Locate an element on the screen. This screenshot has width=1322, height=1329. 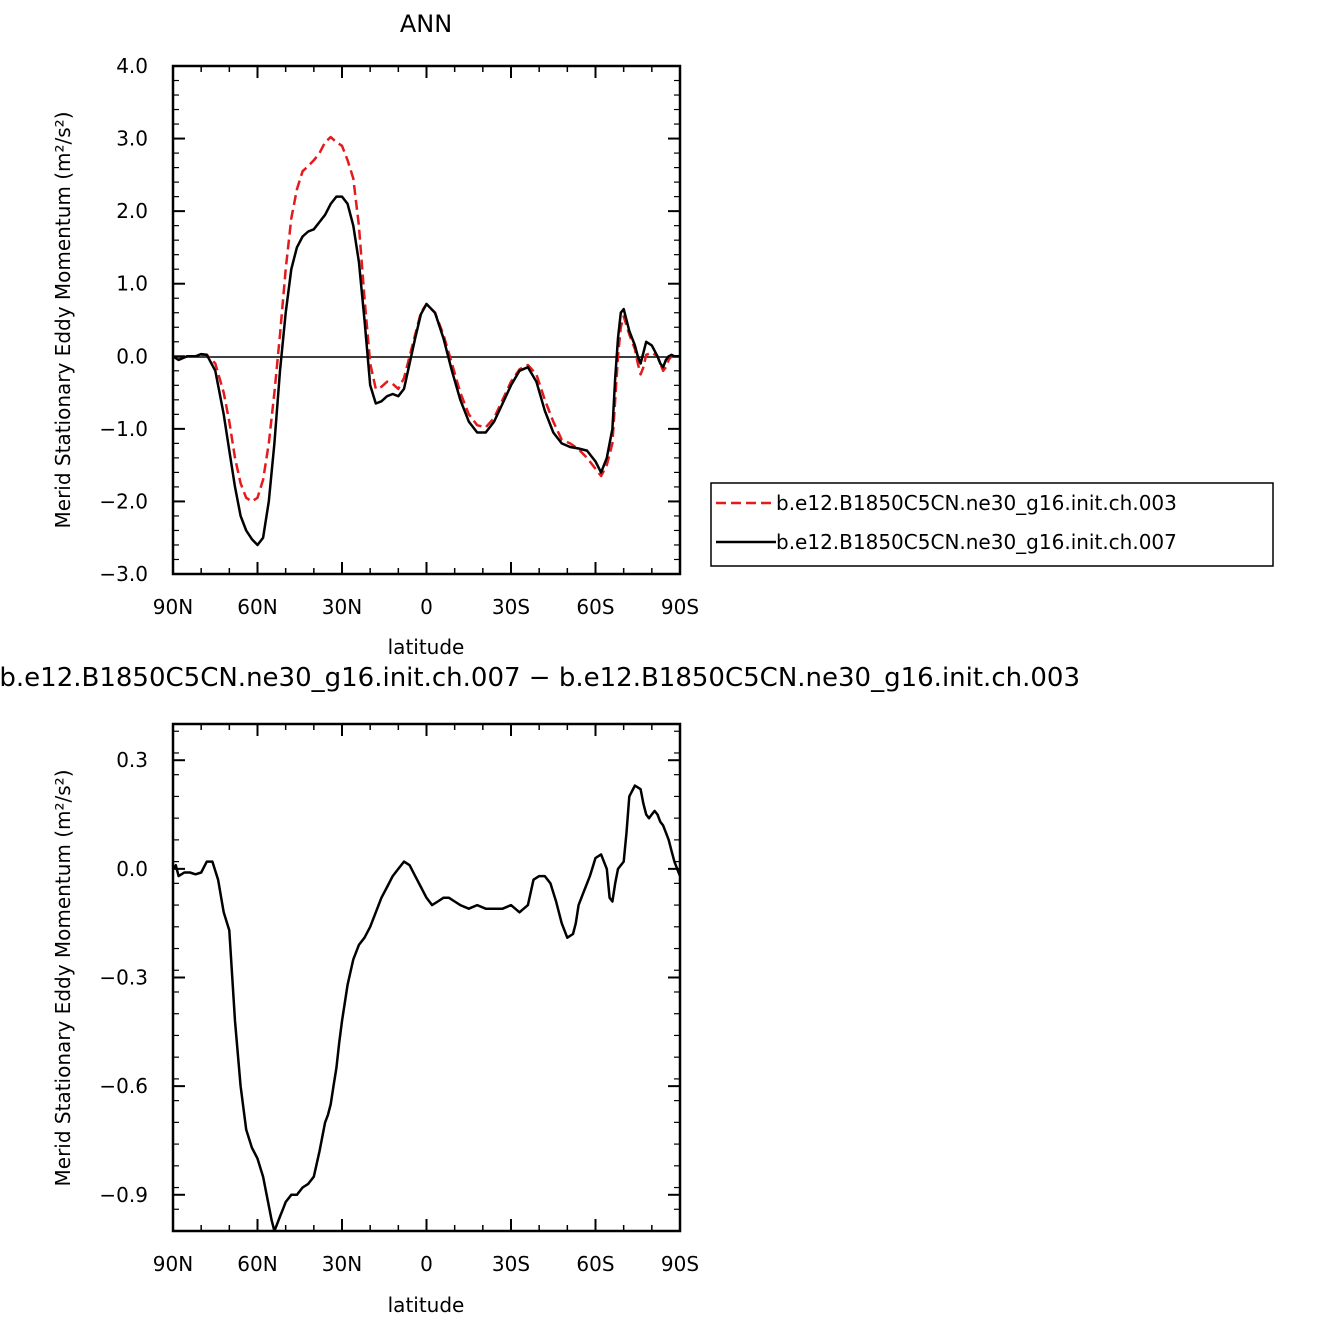
legend-box is located at coordinates (992, 524).